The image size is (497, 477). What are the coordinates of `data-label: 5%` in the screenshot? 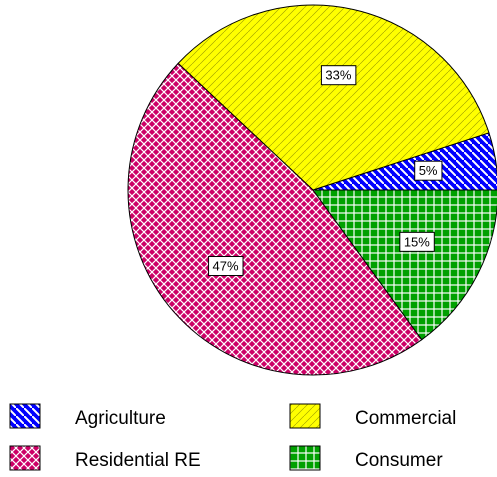 It's located at (428, 170).